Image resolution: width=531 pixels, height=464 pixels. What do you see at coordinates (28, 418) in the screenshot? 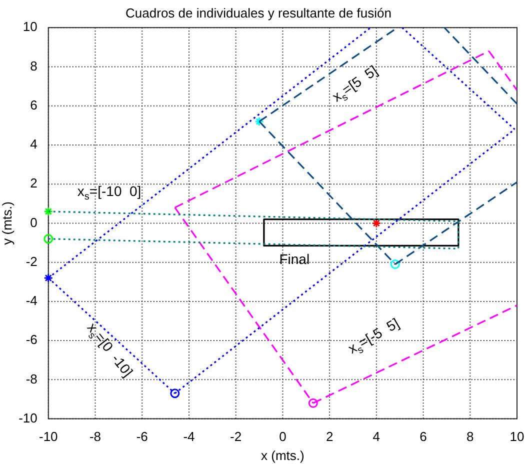
I see `y-tick-label: -10` at bounding box center [28, 418].